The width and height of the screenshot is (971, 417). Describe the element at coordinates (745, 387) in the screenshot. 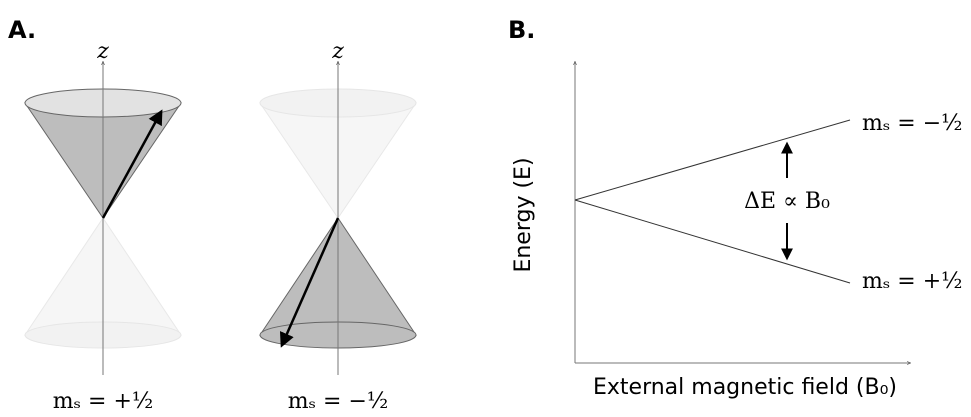

I see `x-axis-label: External magnetic field (B₀)` at that location.